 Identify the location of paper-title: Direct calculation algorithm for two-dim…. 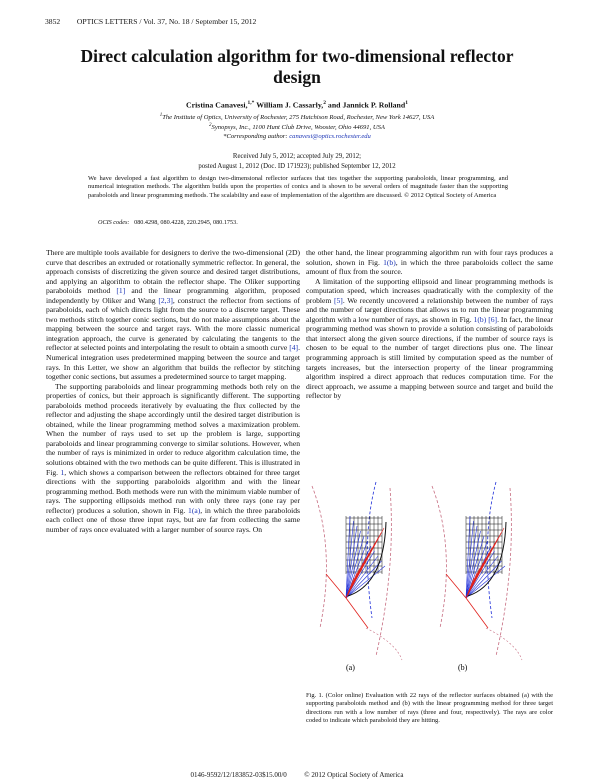
(297, 66).